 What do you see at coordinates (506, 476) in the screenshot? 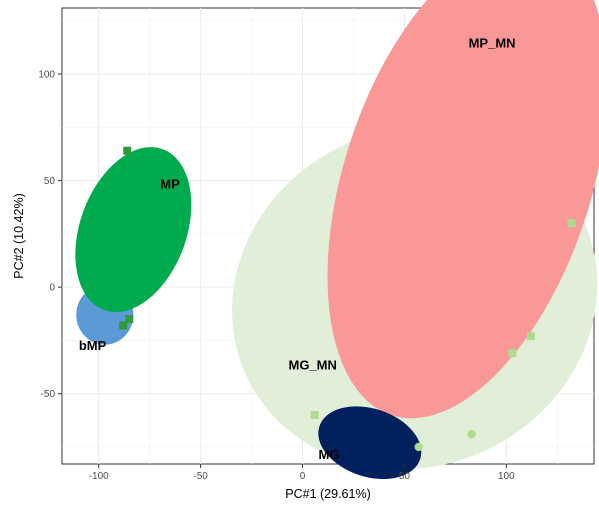
I see `x-tick-label: 100` at bounding box center [506, 476].